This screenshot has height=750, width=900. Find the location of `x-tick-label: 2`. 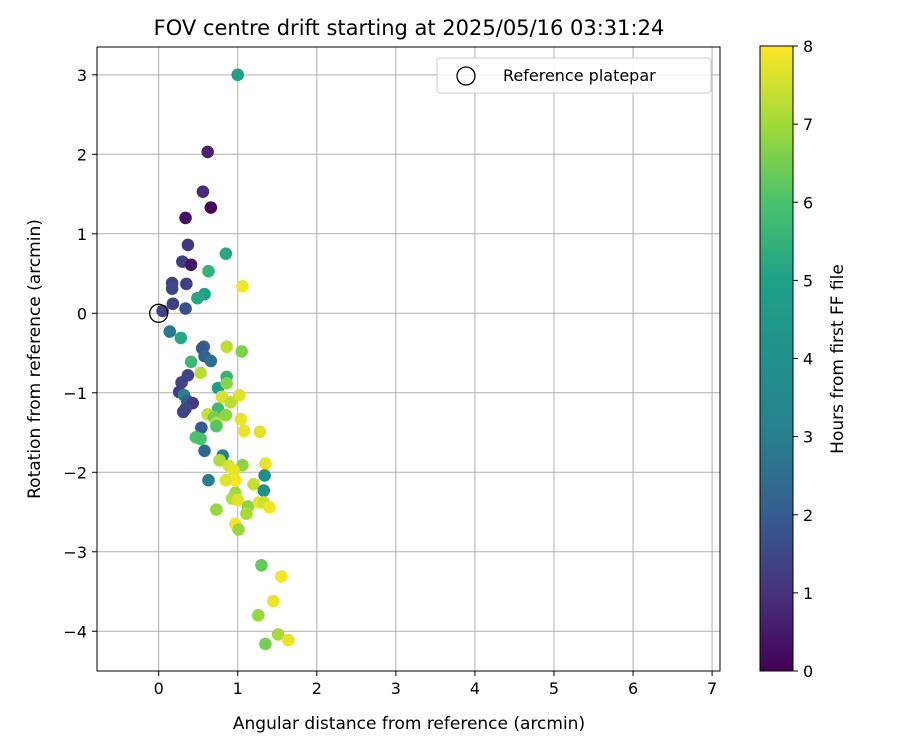

x-tick-label: 2 is located at coordinates (317, 688).